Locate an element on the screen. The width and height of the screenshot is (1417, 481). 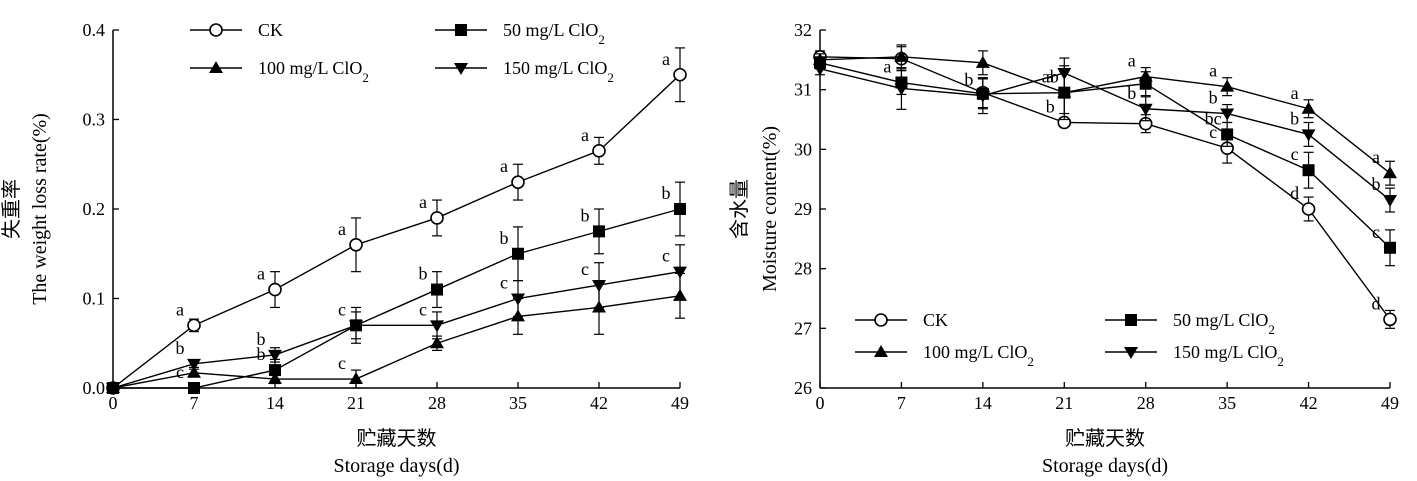
series-triangle-down-filled: b b b b b is located at coordinates (1105, 135).